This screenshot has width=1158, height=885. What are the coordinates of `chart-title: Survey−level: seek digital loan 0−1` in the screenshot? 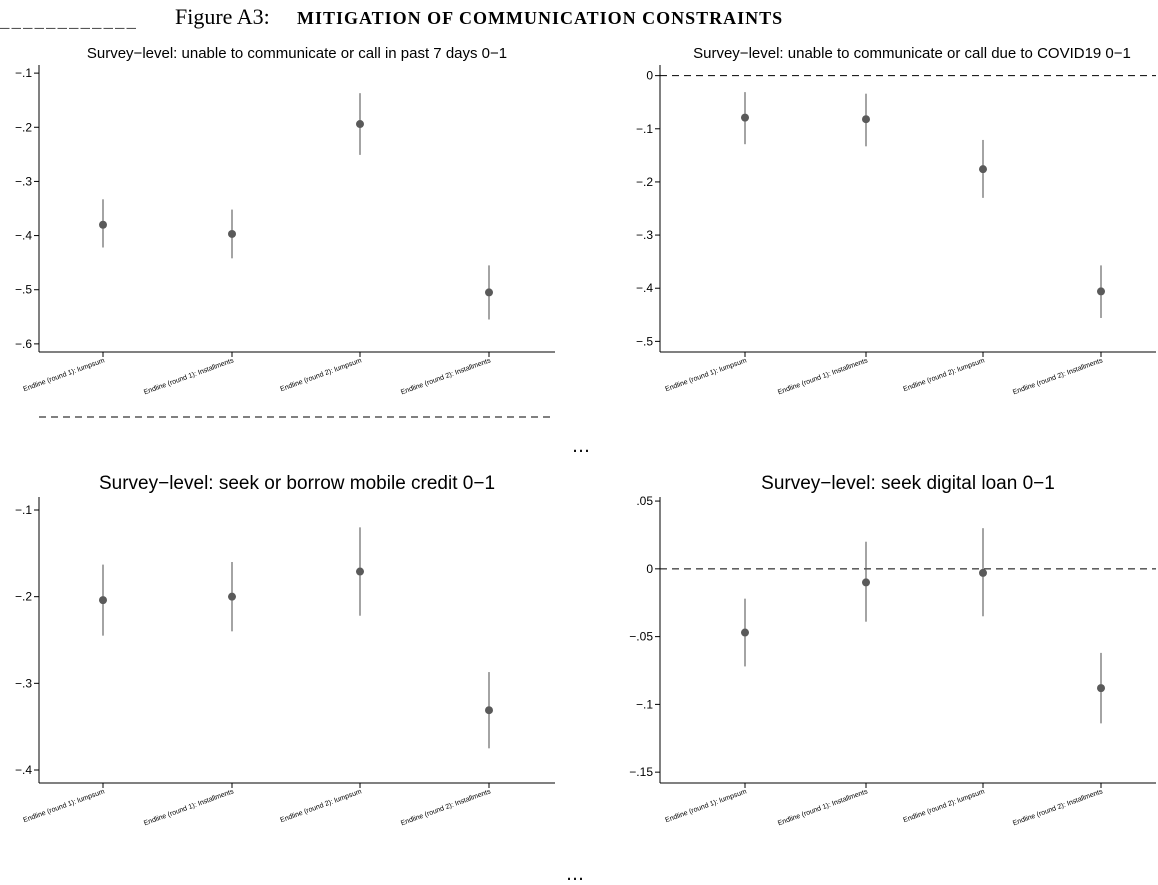 It's located at (908, 483).